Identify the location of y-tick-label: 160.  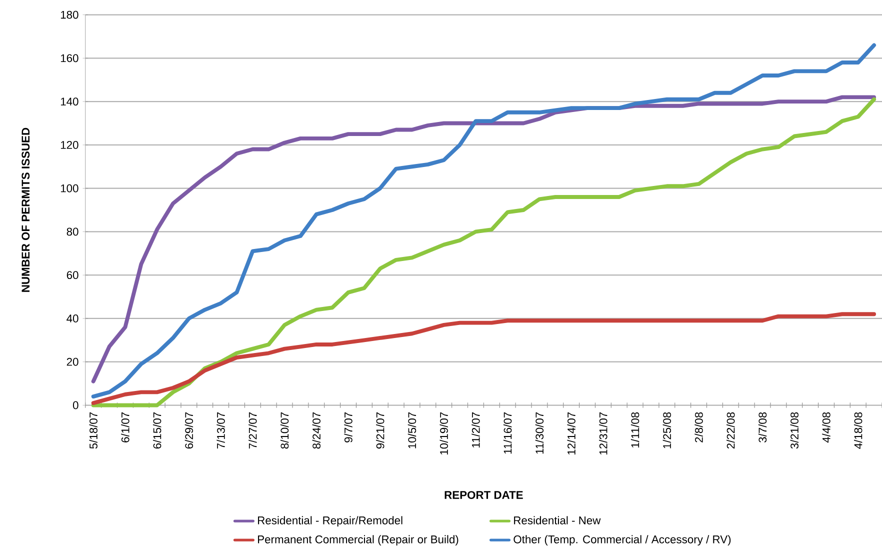
(69, 58).